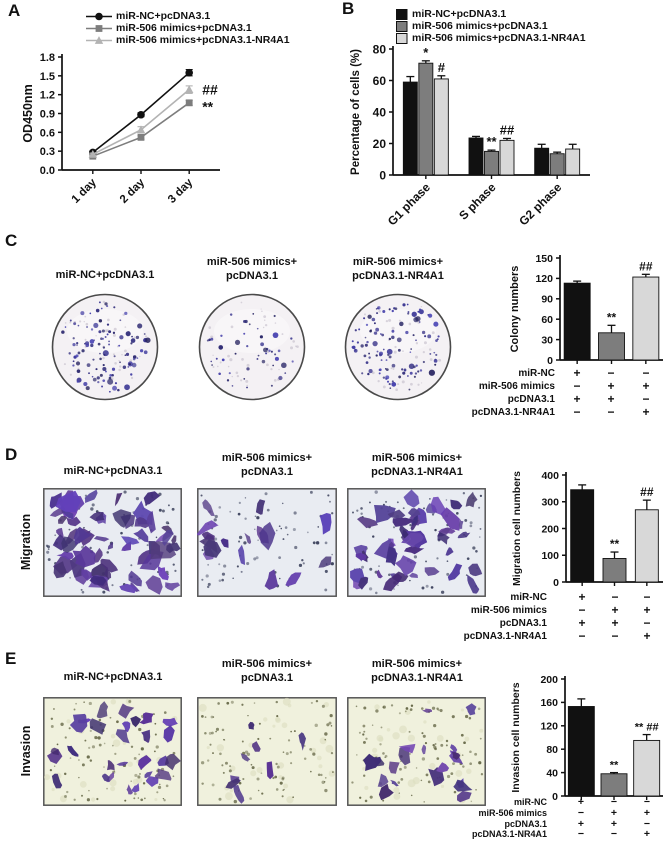 Image resolution: width=672 pixels, height=855 pixels. Describe the element at coordinates (47, 171) in the screenshot. I see `svg-text: 0.0` at that location.